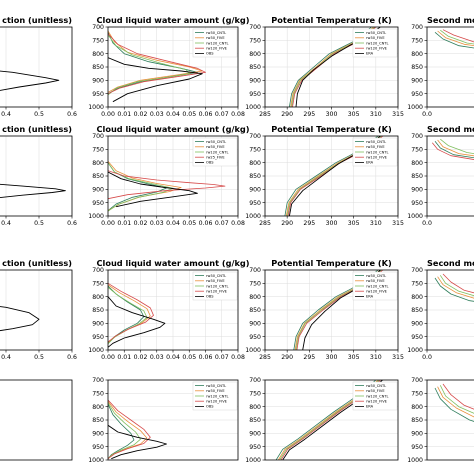  Describe the element at coordinates (255, 407) in the screenshot. I see `y-tick-label: 800` at that location.